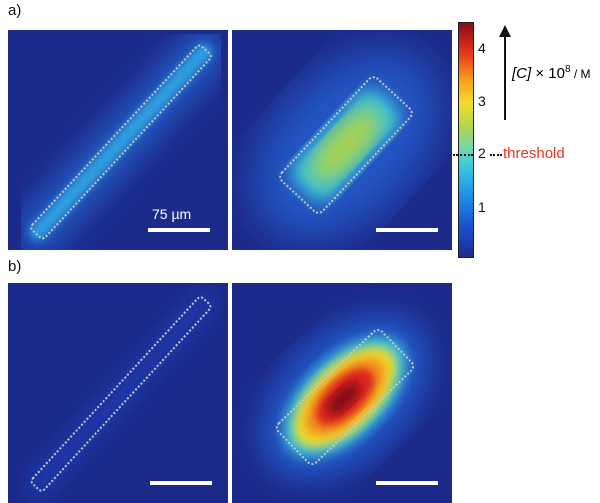 This screenshot has width=600, height=503. Describe the element at coordinates (463, 155) in the screenshot. I see `threshold-marker` at that location.